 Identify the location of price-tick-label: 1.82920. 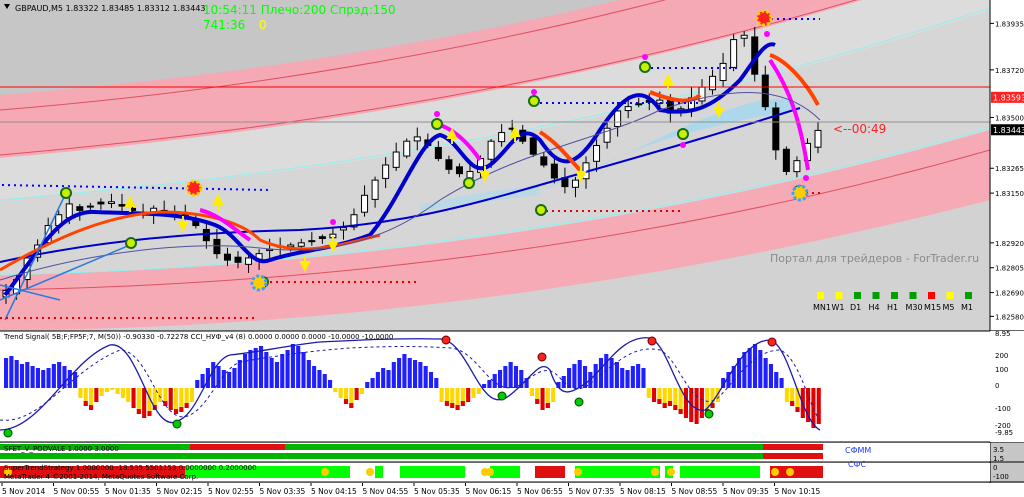
(1009, 244).